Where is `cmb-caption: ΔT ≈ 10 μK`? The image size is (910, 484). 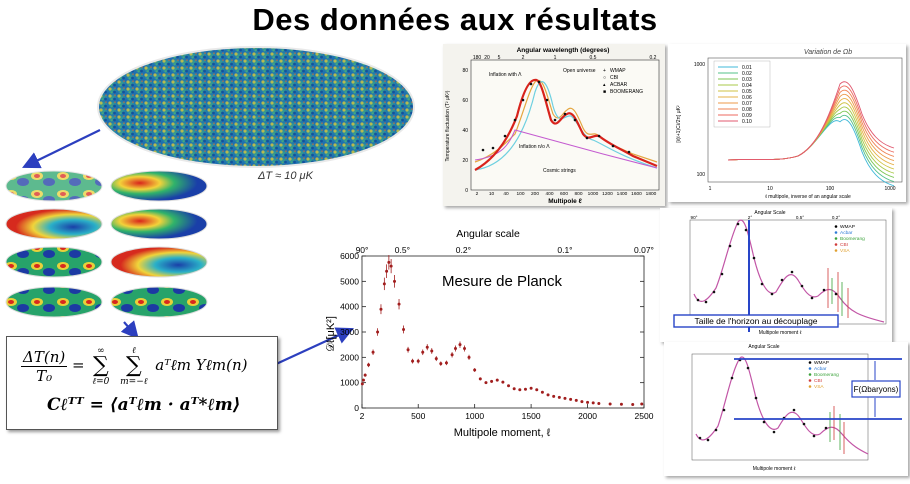
cmb-caption: ΔT ≈ 10 μK is located at coordinates (285, 176).